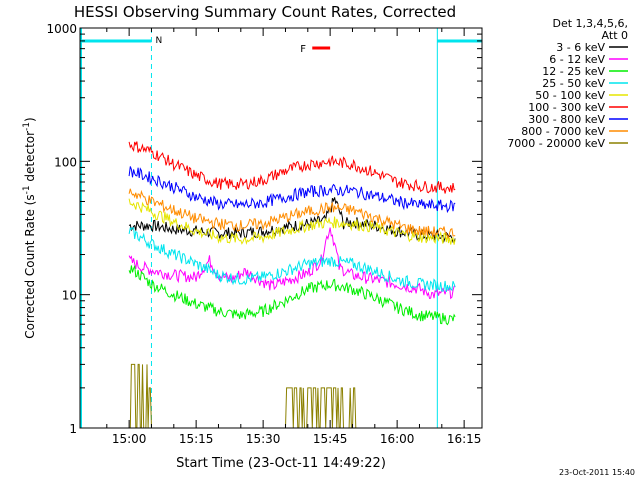 This screenshot has width=640, height=480. Describe the element at coordinates (573, 71) in the screenshot. I see `legend-entry-label: 12 - 25 keV` at that location.